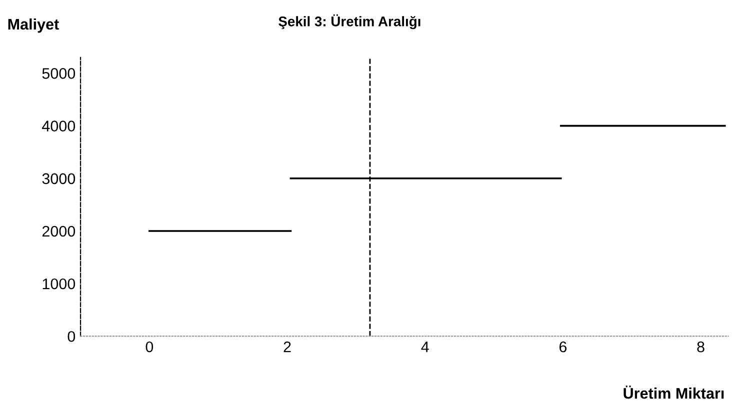 The height and width of the screenshot is (410, 732). What do you see at coordinates (563, 346) in the screenshot?
I see `x-tick-label: 6` at bounding box center [563, 346].